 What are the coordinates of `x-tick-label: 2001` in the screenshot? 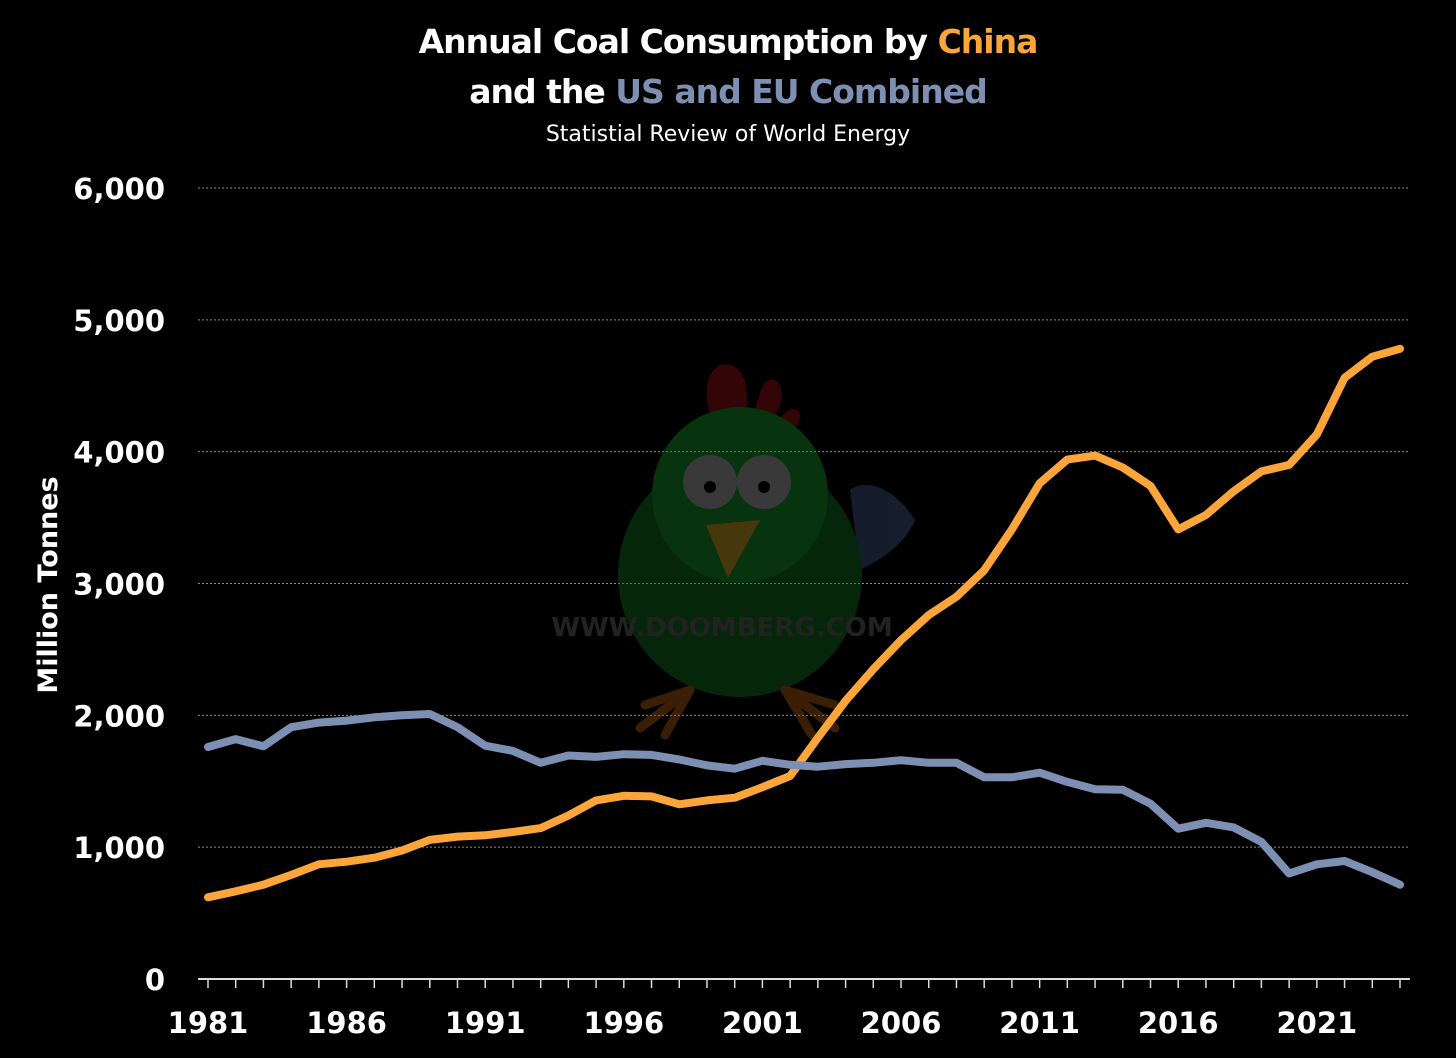 It's located at (762, 1023).